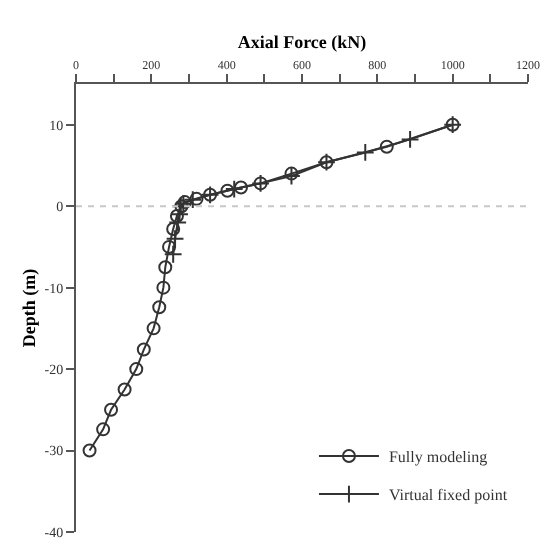 Image resolution: width=560 pixels, height=560 pixels. What do you see at coordinates (438, 457) in the screenshot?
I see `legend-label: Fully modeling` at bounding box center [438, 457].